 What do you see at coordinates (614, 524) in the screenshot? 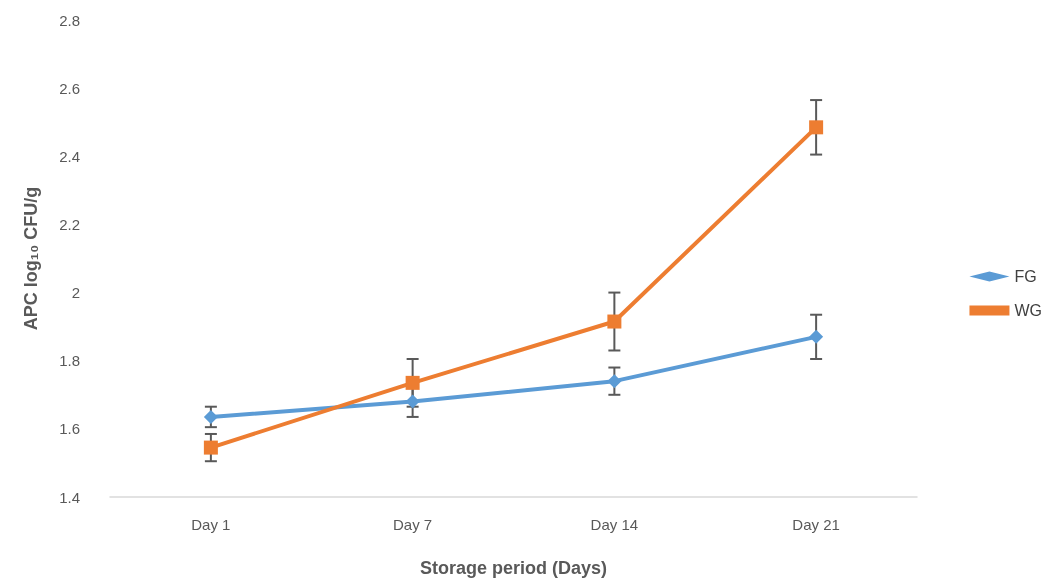
I see `x-tick-label: Day 14` at bounding box center [614, 524].